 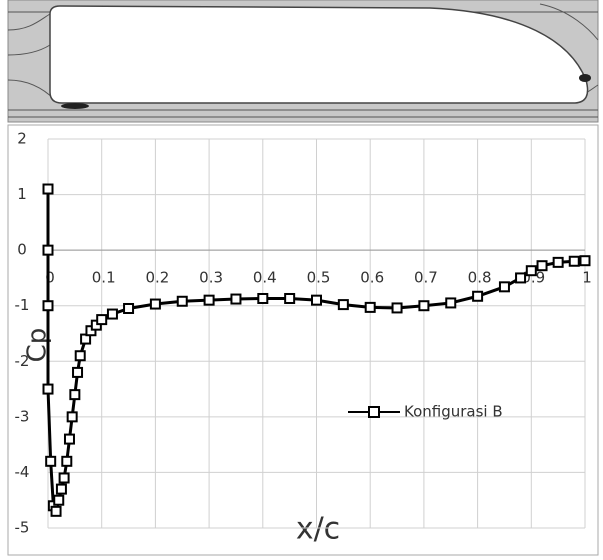 What do you see at coordinates (22, 472) in the screenshot?
I see `y-tick-label: -4` at bounding box center [22, 472].